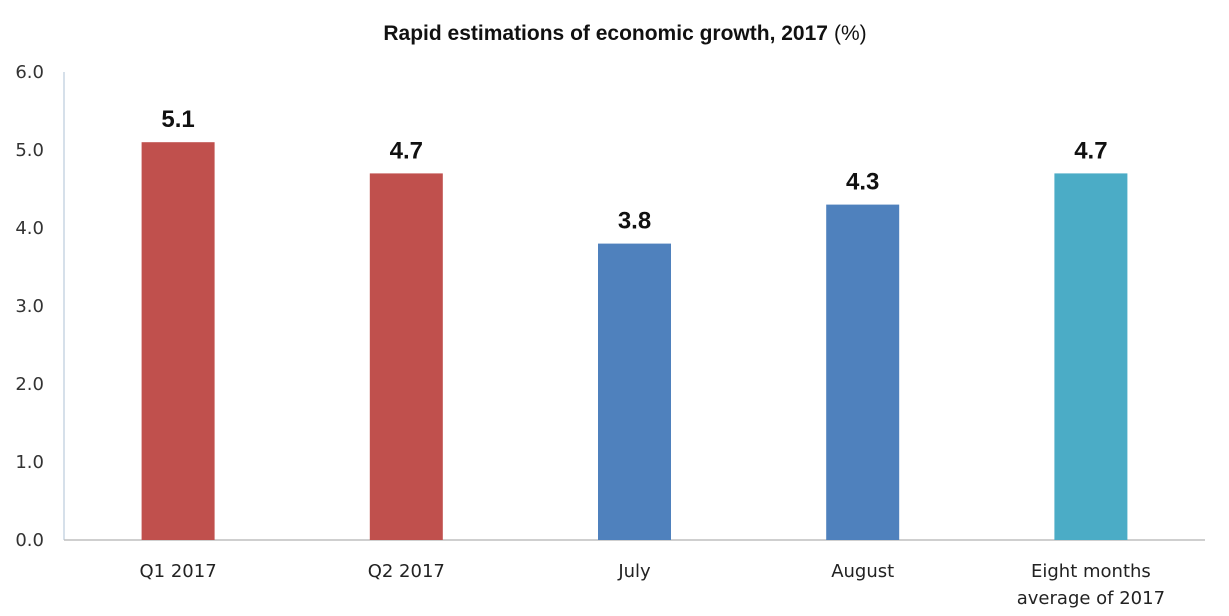 The width and height of the screenshot is (1229, 616). I want to click on x-tick-label: Eight months average of 2017, so click(1091, 585).